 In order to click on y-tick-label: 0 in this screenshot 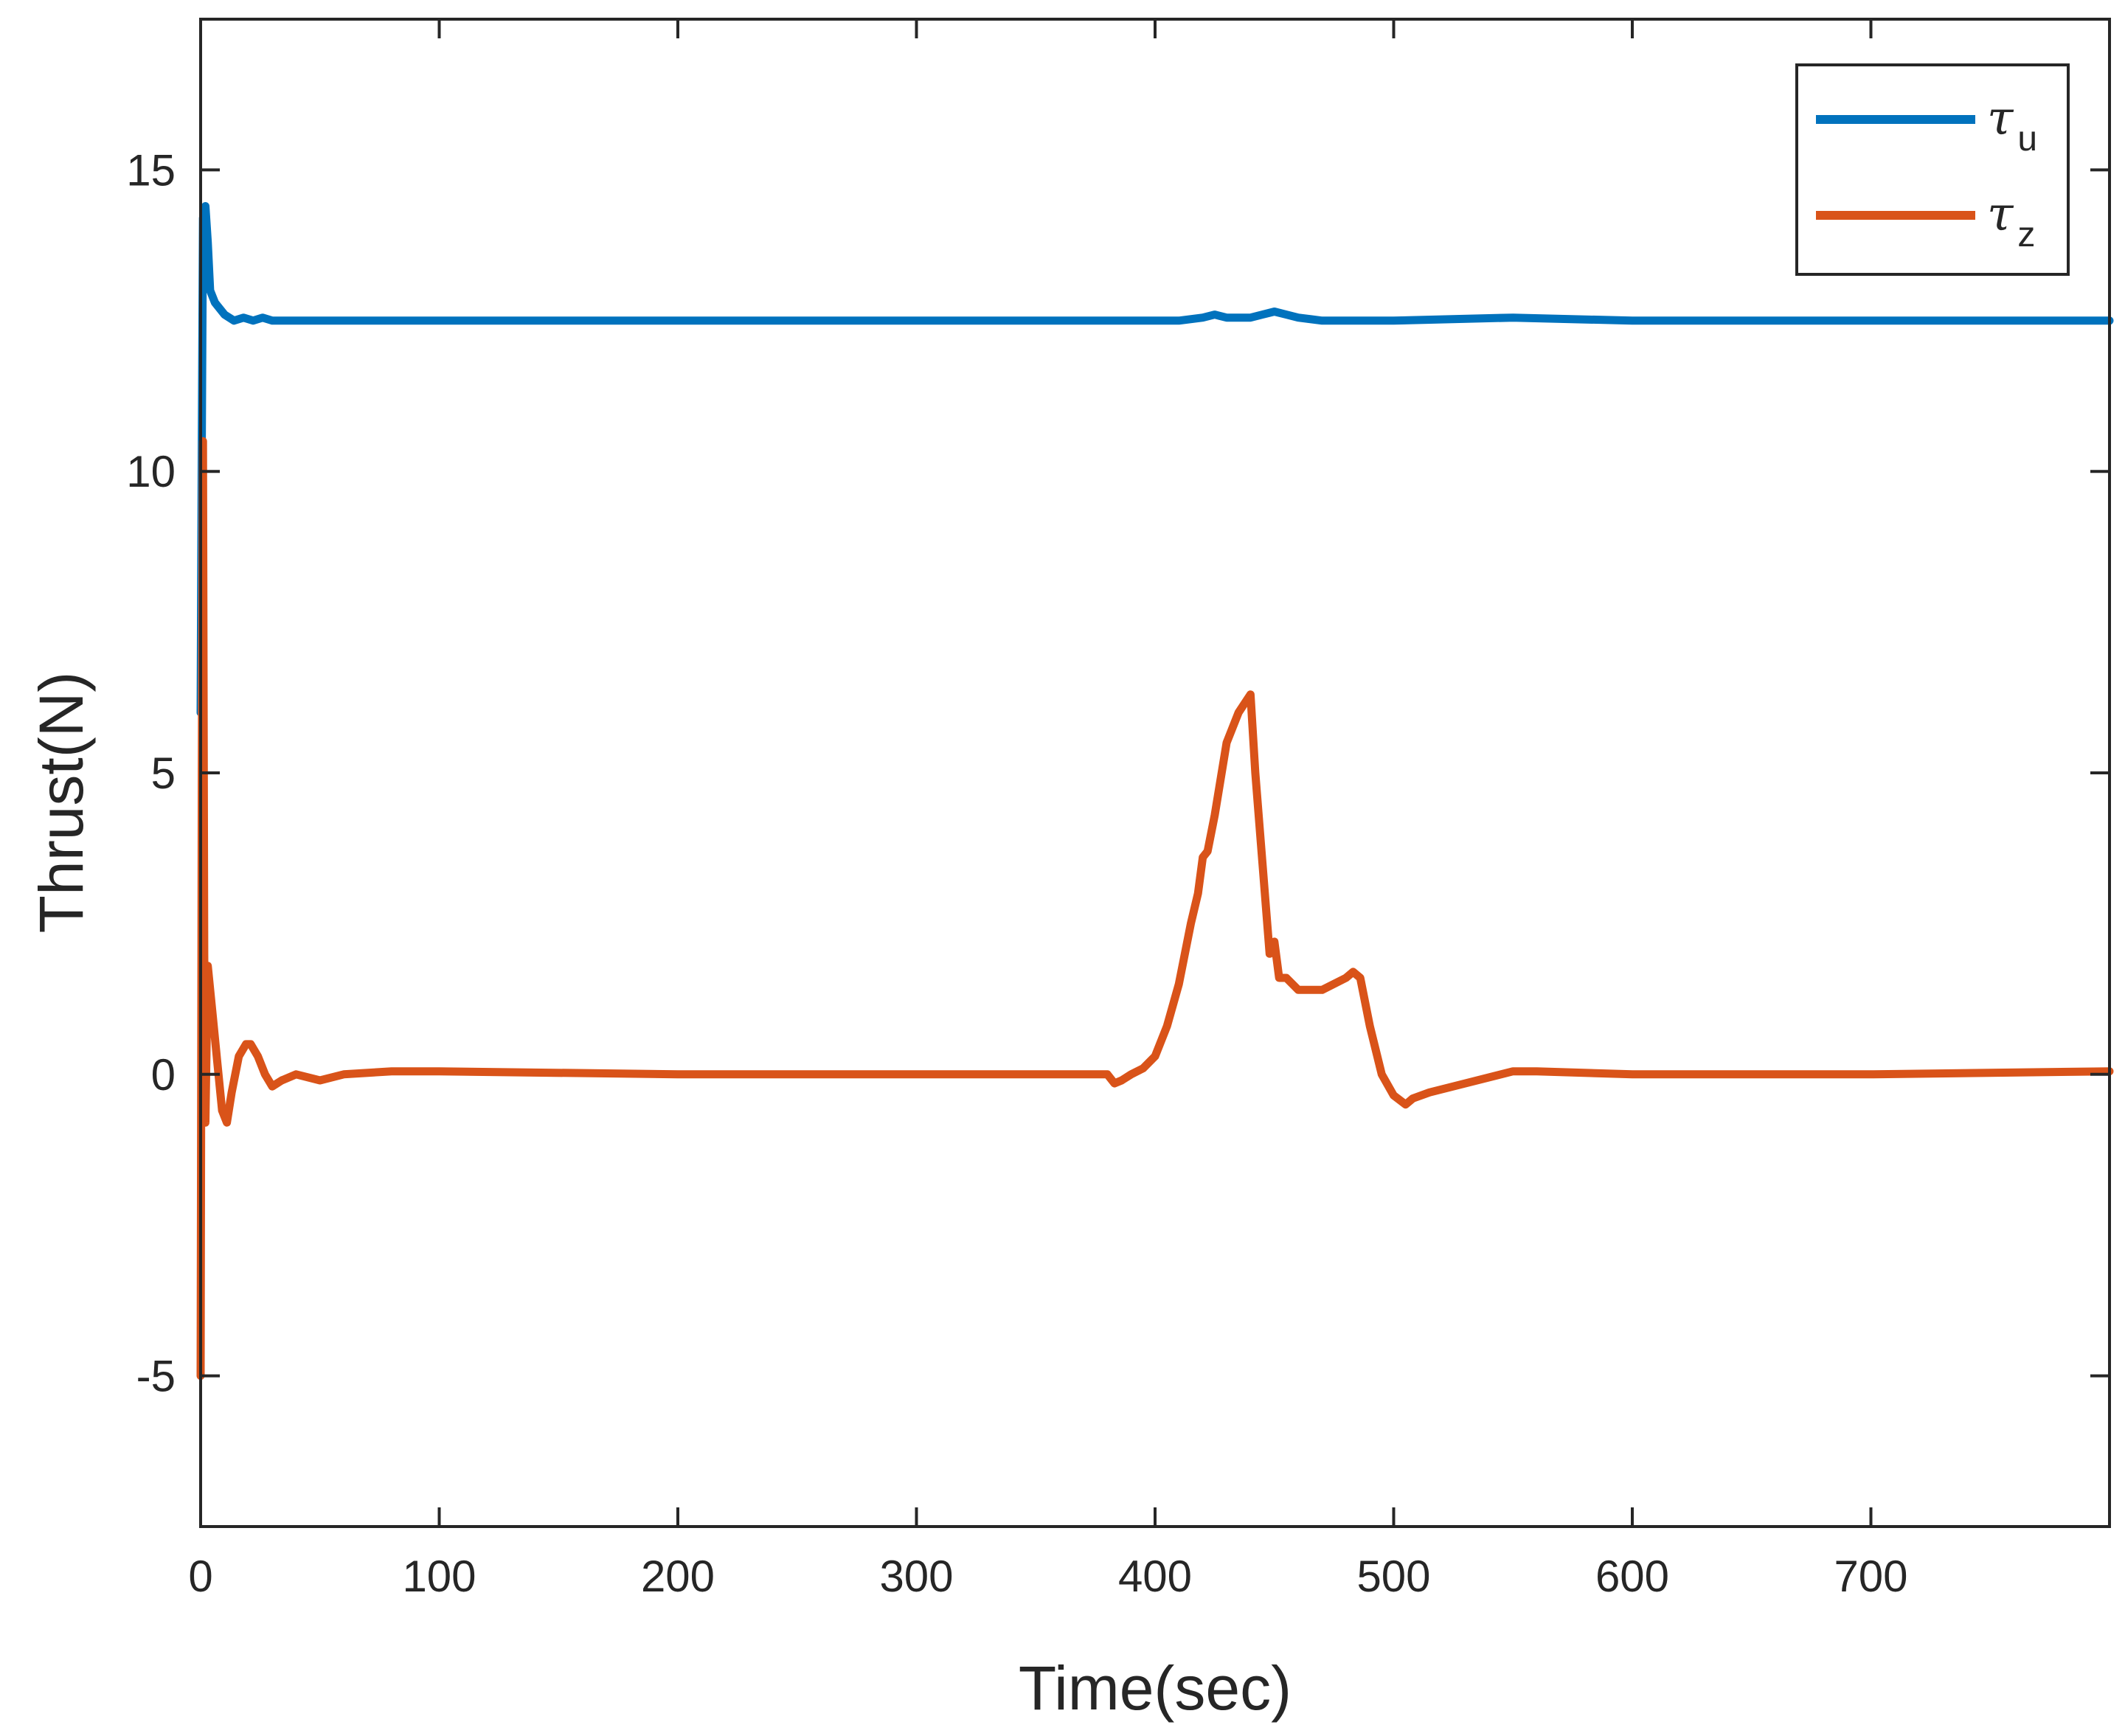, I will do `click(163, 1075)`.